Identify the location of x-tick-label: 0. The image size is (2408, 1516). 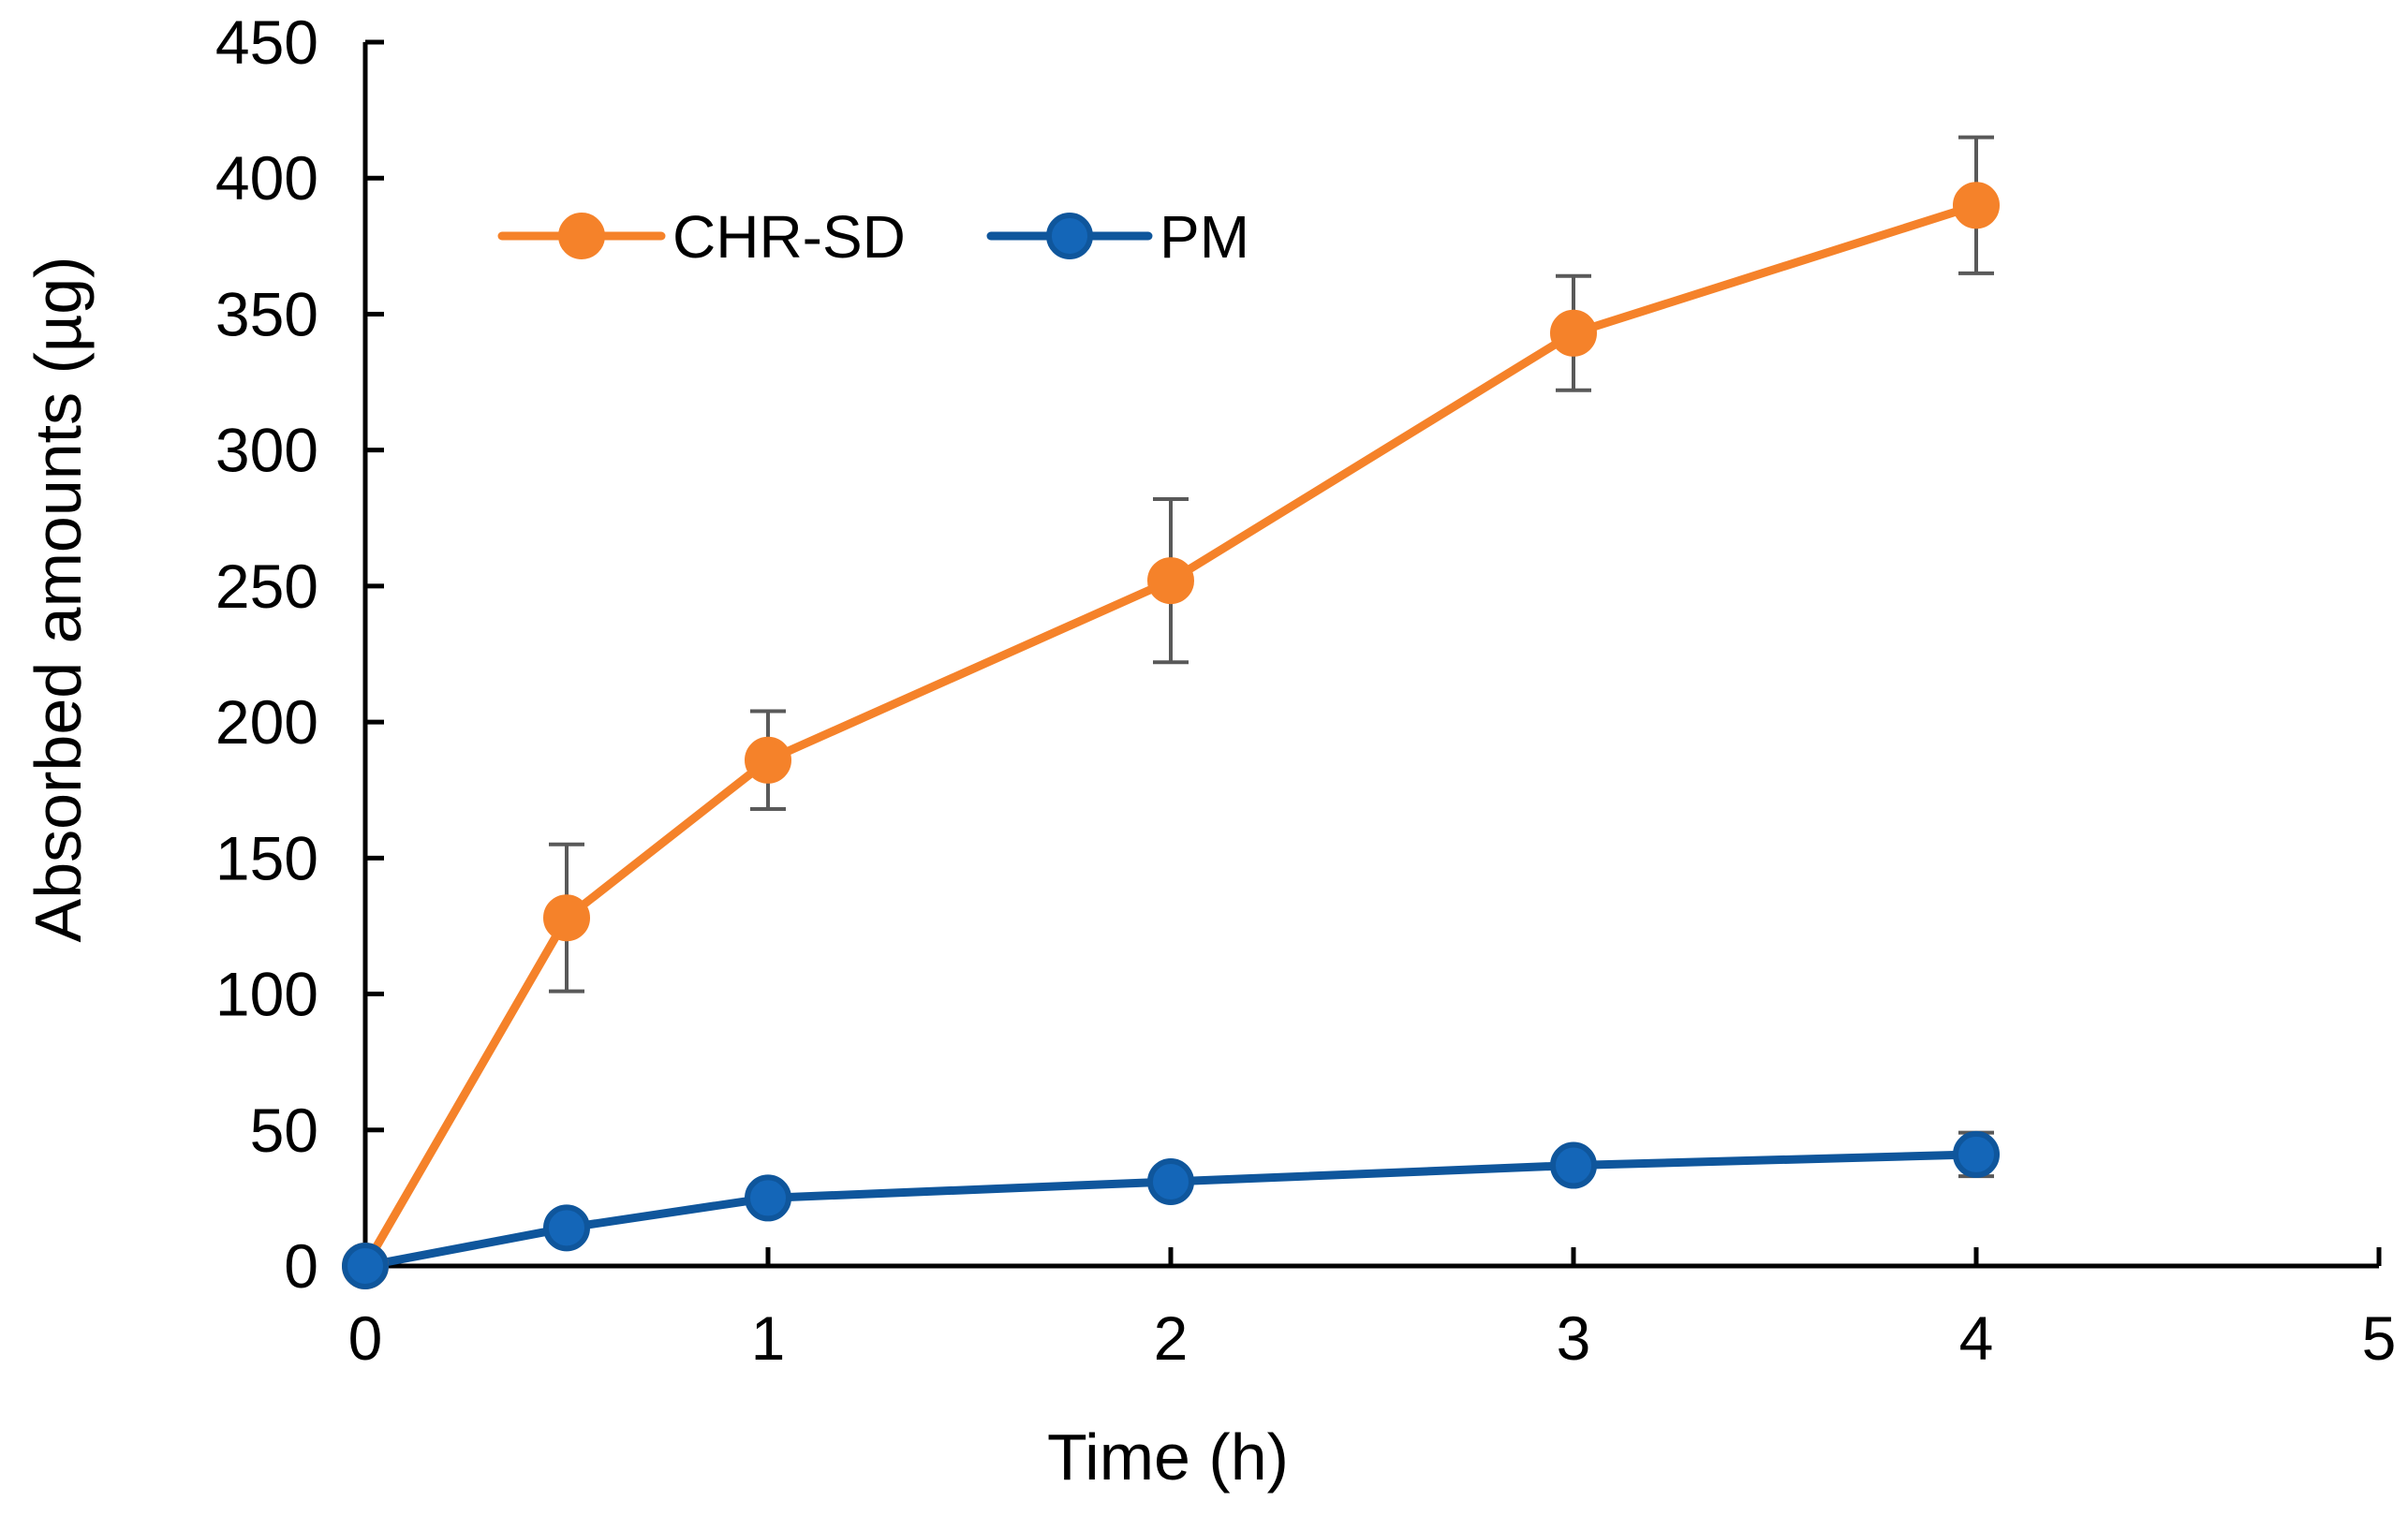
(365, 1338).